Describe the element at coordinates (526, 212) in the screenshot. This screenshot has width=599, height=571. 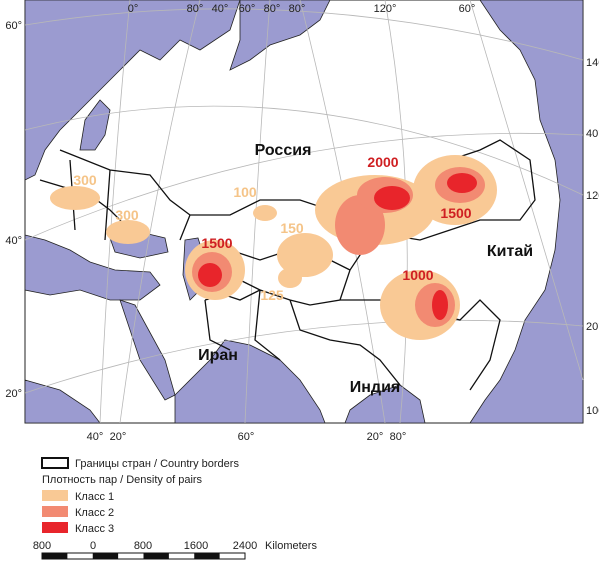
I see `pacific` at that location.